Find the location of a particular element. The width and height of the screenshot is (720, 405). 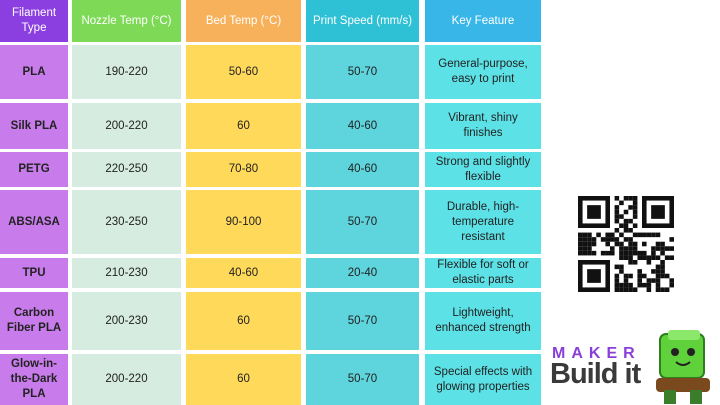

table-cell: General-purpose, easy to print is located at coordinates (483, 72).